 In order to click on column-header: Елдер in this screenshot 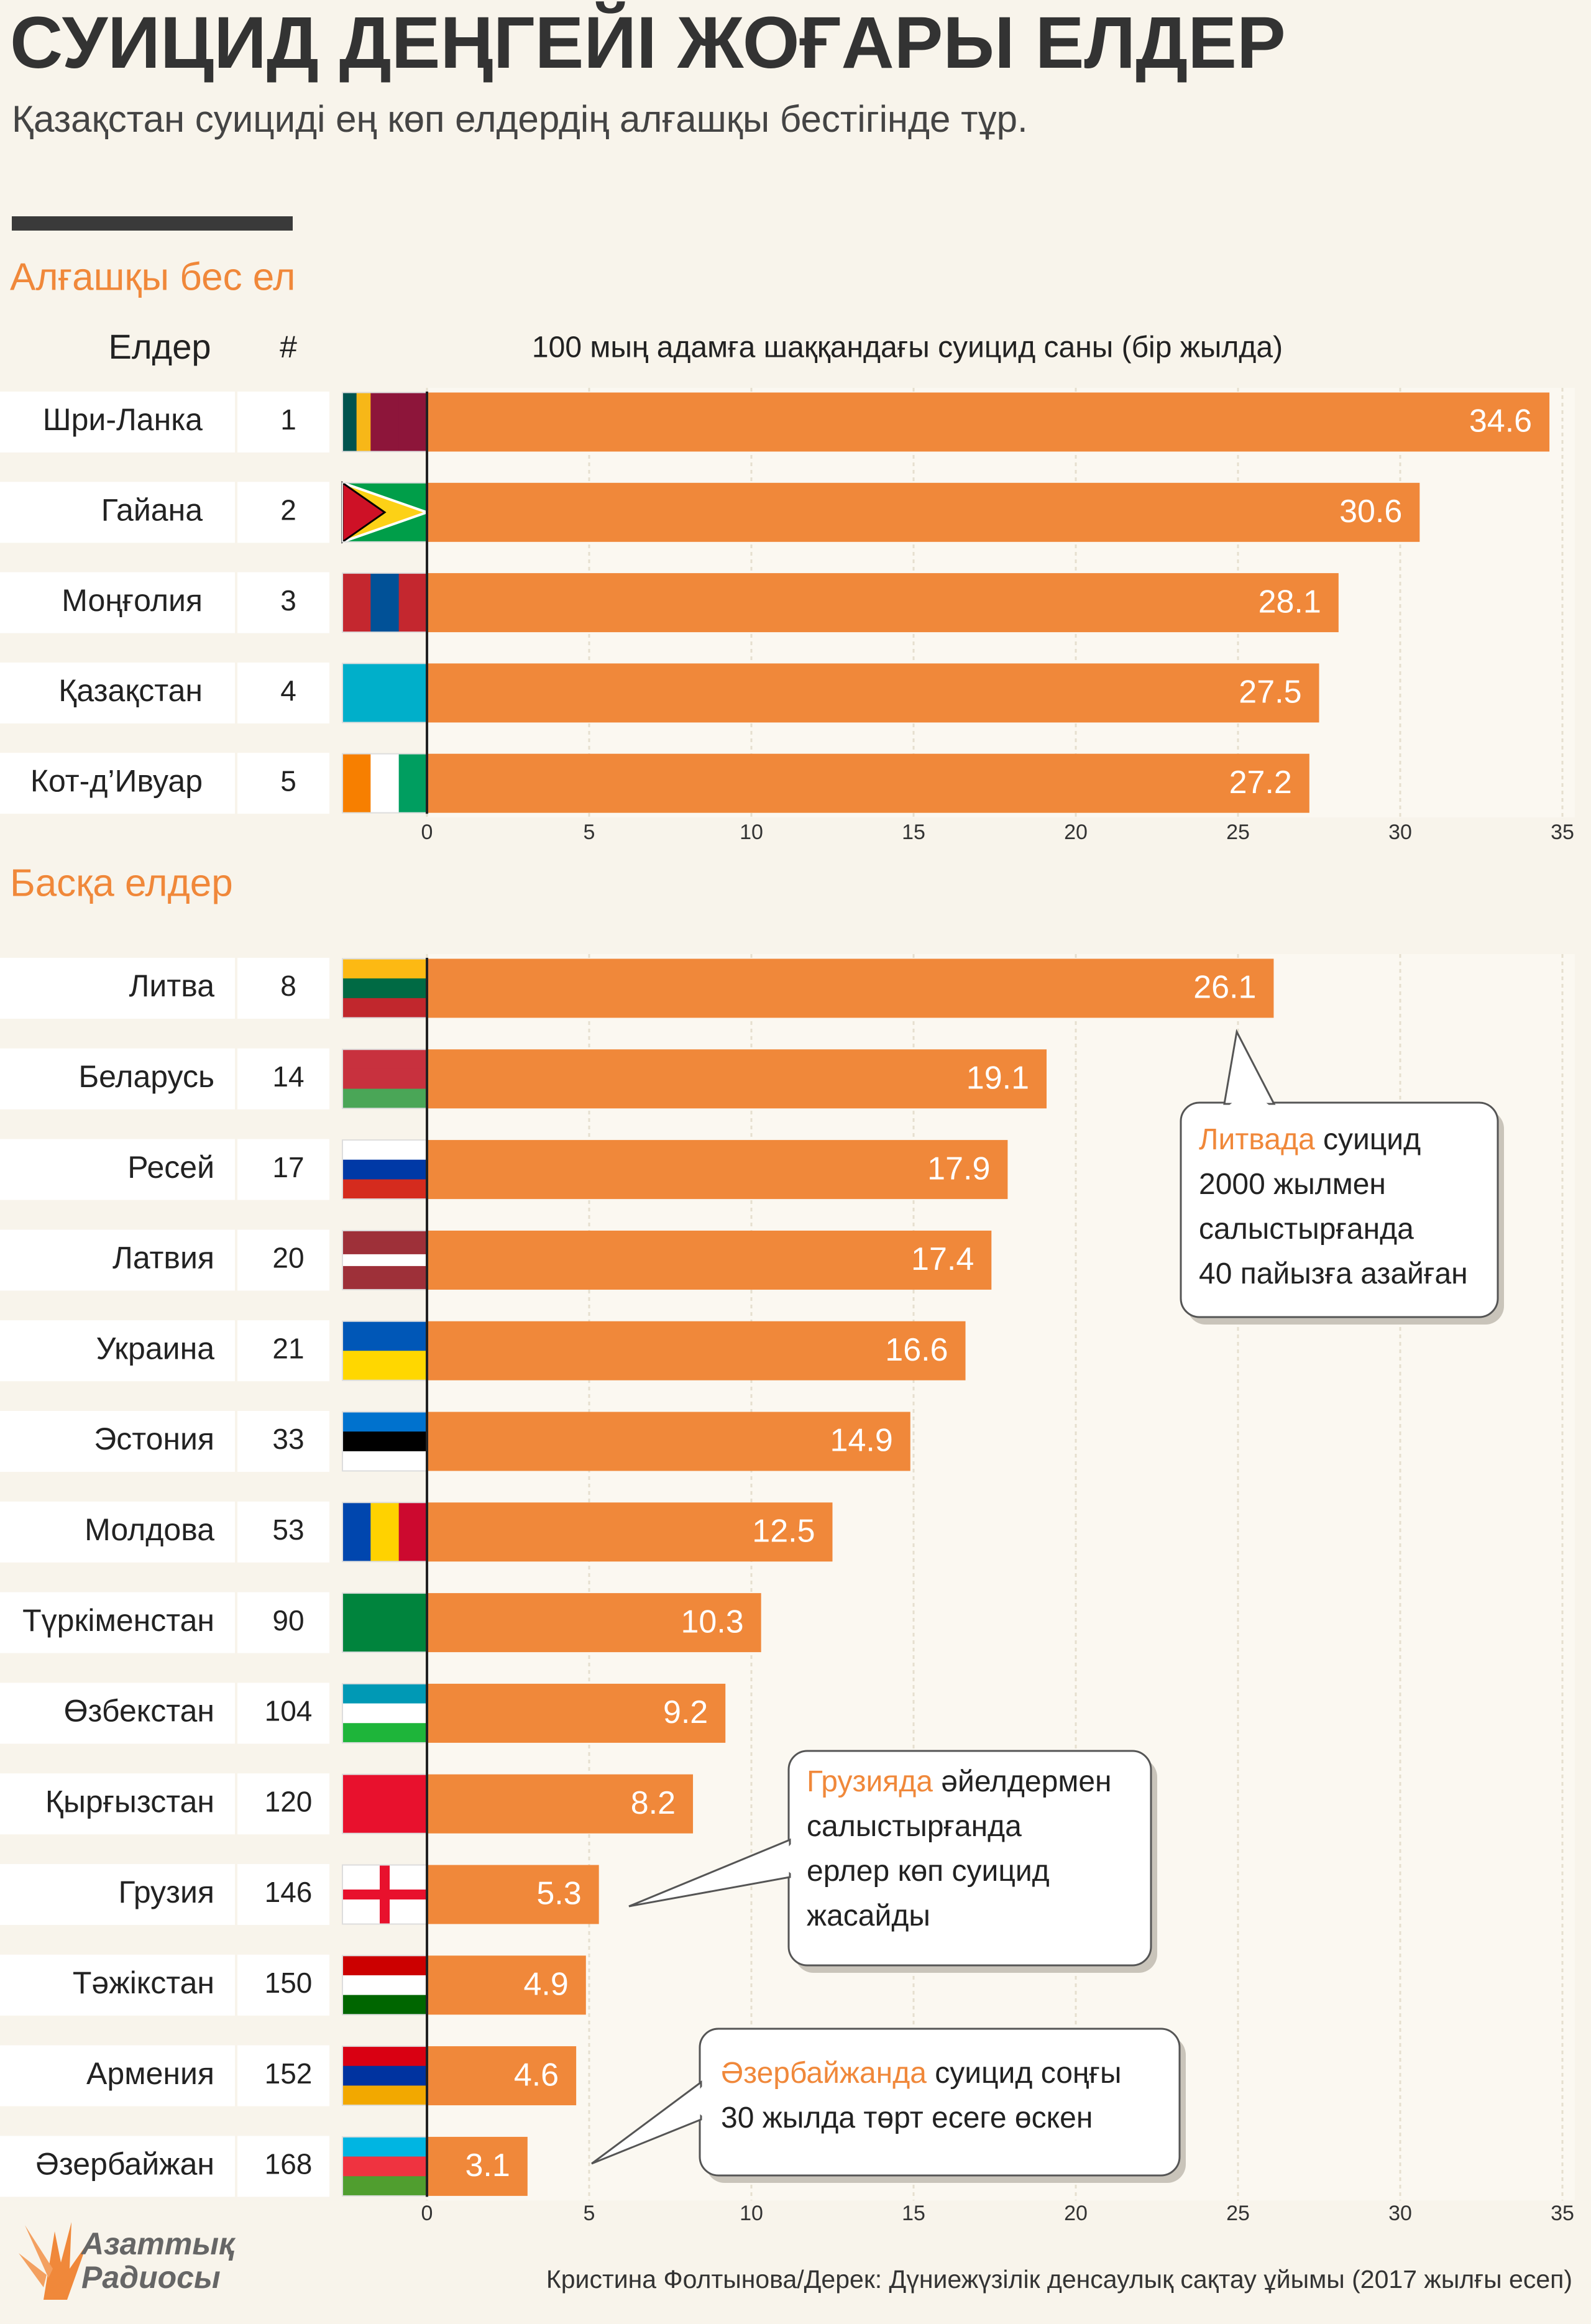, I will do `click(160, 346)`.